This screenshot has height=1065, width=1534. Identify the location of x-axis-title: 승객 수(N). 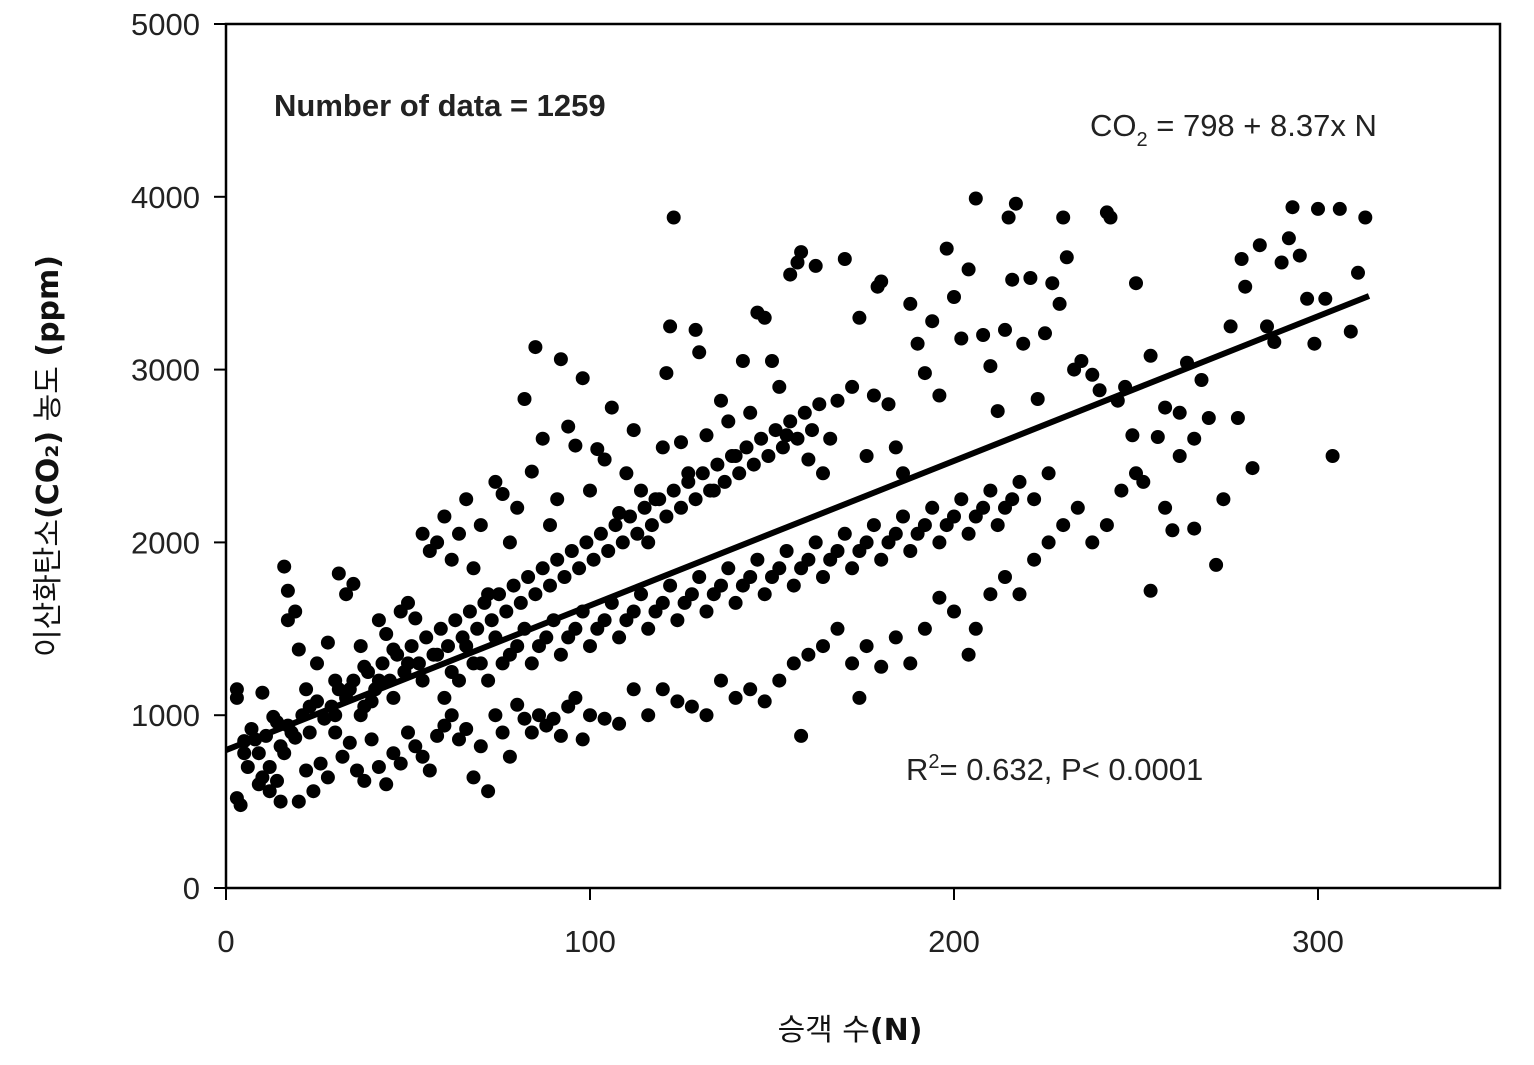
(850, 1030).